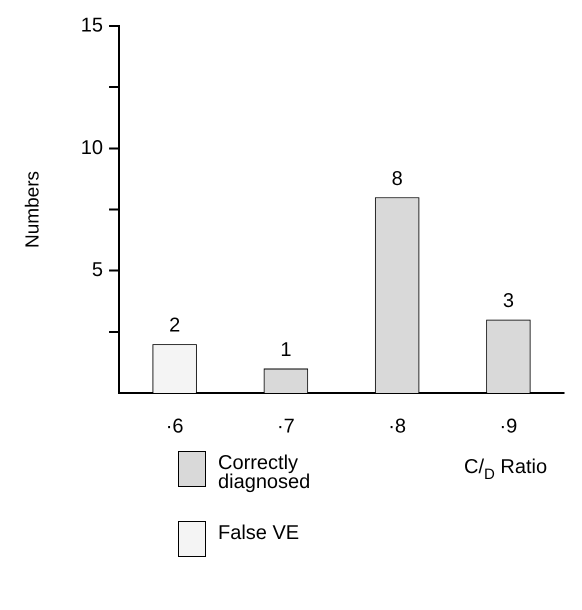  Describe the element at coordinates (33, 209) in the screenshot. I see `y-axis-title: Numbers` at that location.